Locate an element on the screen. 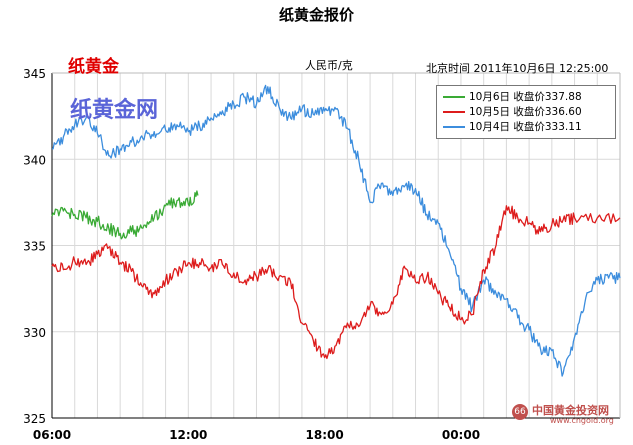 The width and height of the screenshot is (633, 445). y-tick-label: 340 is located at coordinates (34, 160).